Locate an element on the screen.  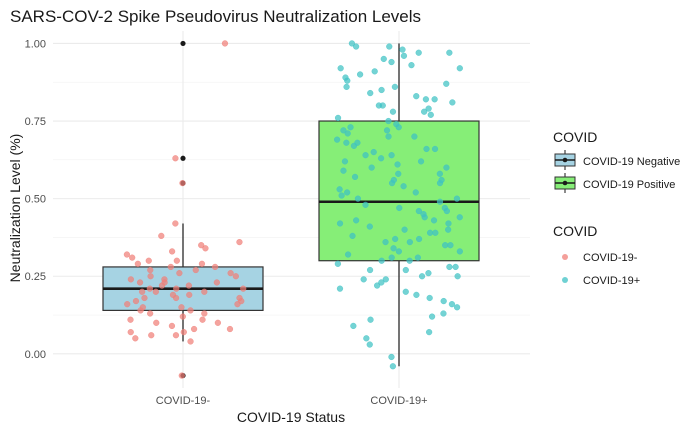
legend-box-title: COVID is located at coordinates (575, 137).